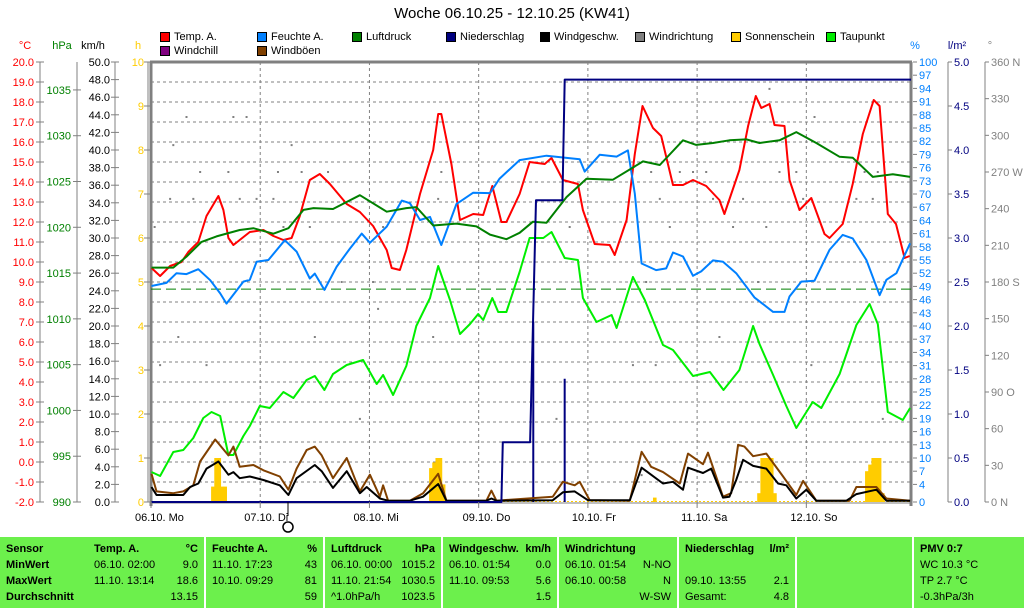 The width and height of the screenshot is (1024, 608). Describe the element at coordinates (949, 565) in the screenshot. I see `pmv-windchill: WC 10.3 °C` at that location.